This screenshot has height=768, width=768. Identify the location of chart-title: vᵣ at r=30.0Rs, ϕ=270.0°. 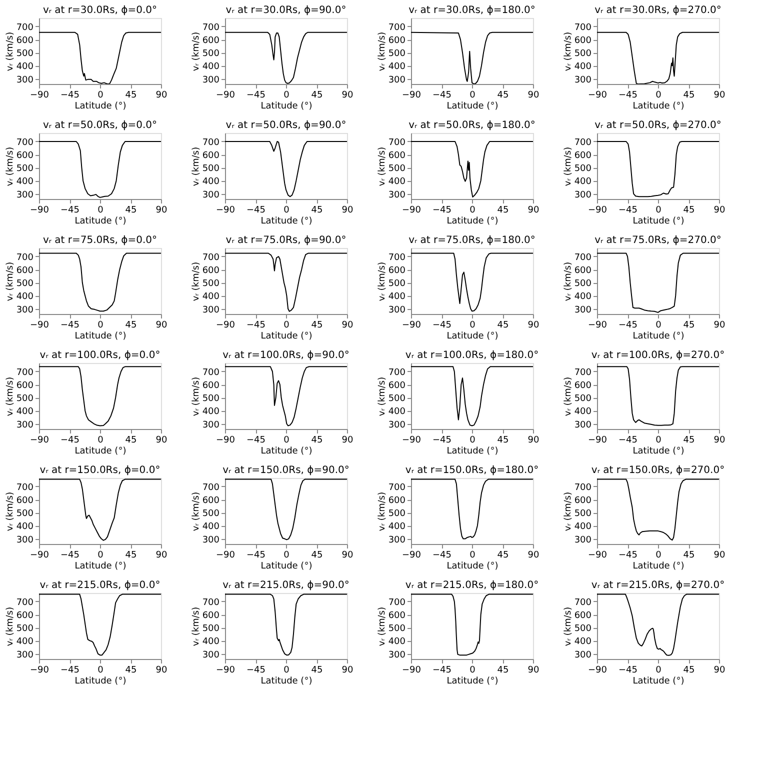
(658, 10).